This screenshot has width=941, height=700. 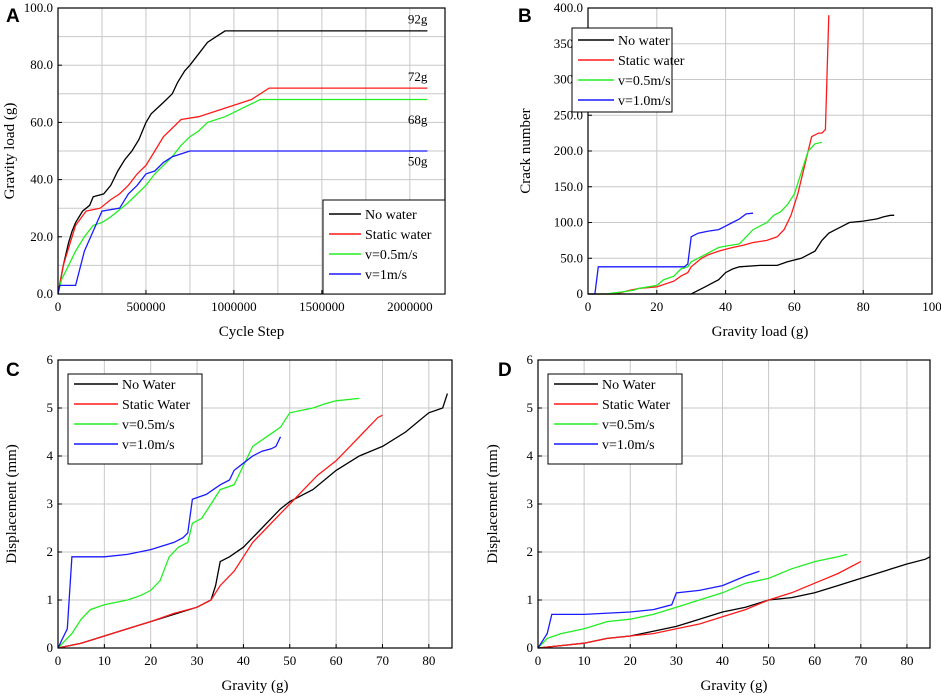 I want to click on y-tick-label: 20.0, so click(x=41, y=236).